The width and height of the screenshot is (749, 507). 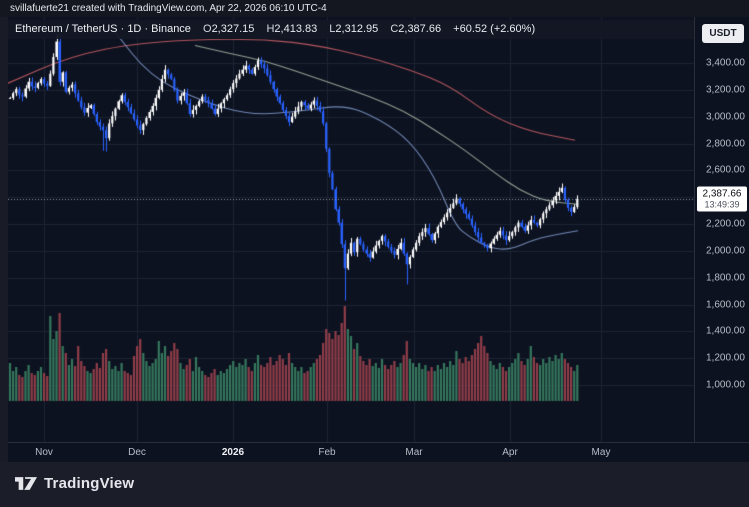 What do you see at coordinates (725, 385) in the screenshot?
I see `price-tick: 1,000.00` at bounding box center [725, 385].